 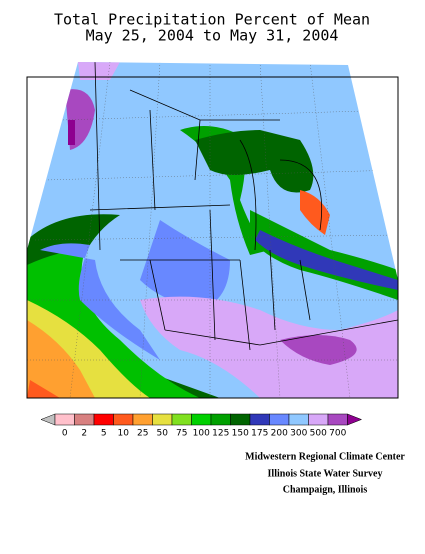 What do you see at coordinates (325, 489) in the screenshot?
I see `credit-line: Champaign, Illinois` at bounding box center [325, 489].